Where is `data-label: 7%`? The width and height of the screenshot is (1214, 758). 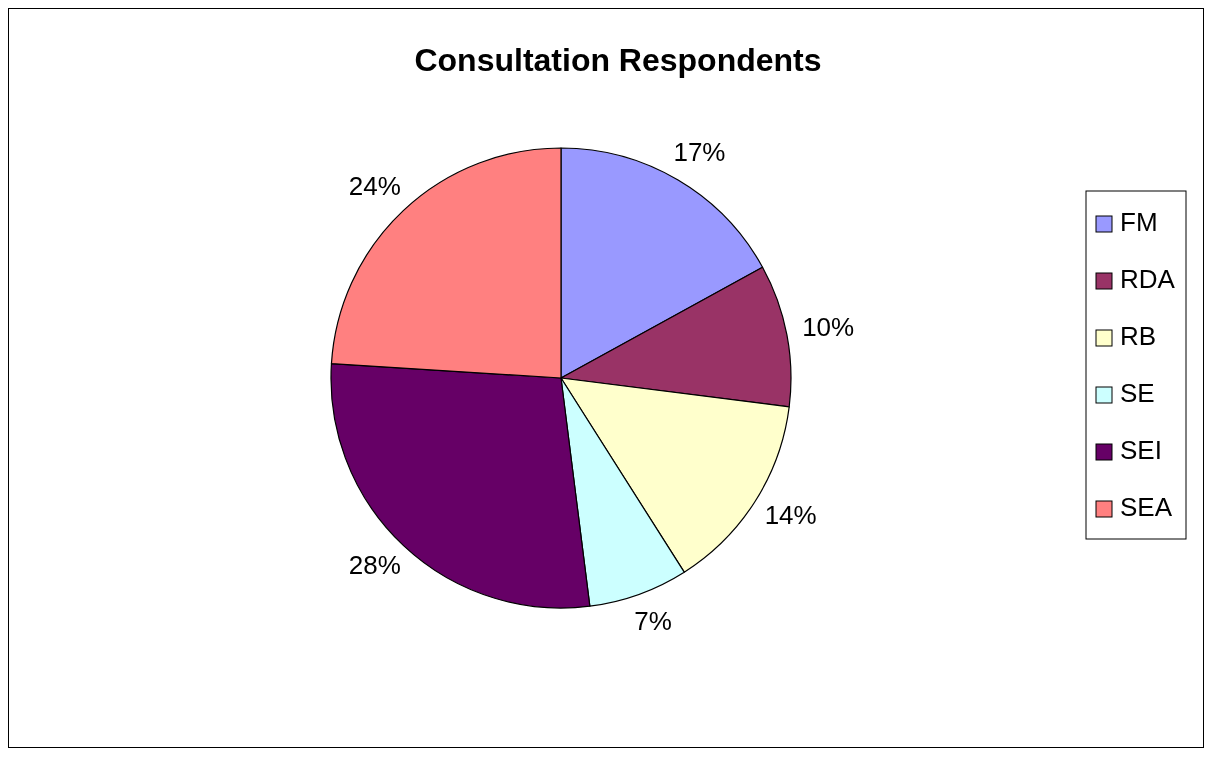
data-label: 7% is located at coordinates (653, 620).